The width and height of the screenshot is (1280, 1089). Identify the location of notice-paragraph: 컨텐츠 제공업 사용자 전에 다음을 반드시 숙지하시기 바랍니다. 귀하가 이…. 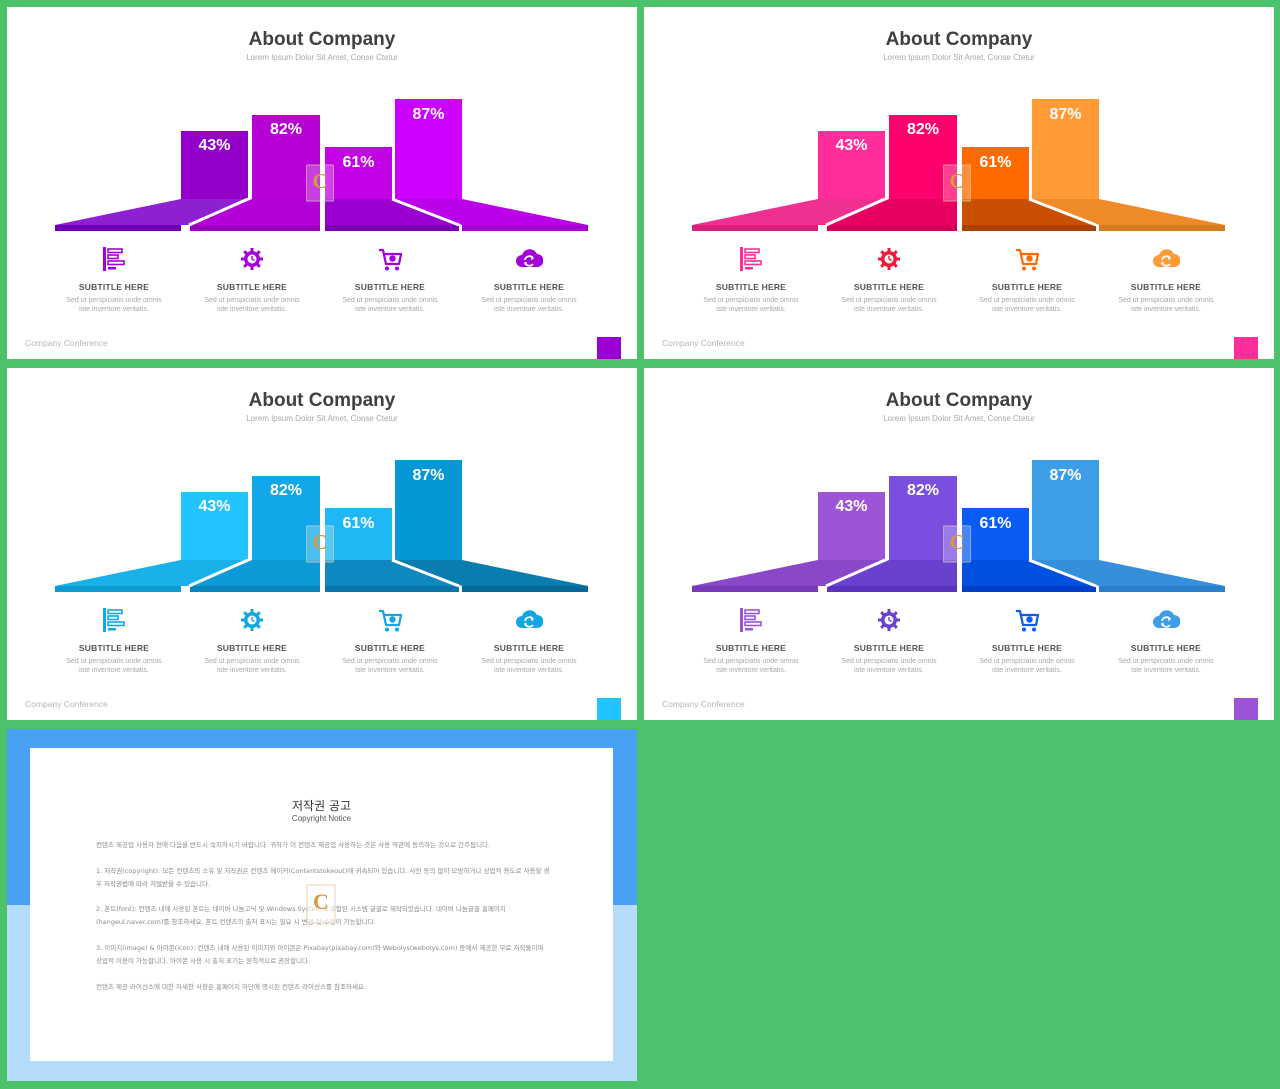
(293, 845).